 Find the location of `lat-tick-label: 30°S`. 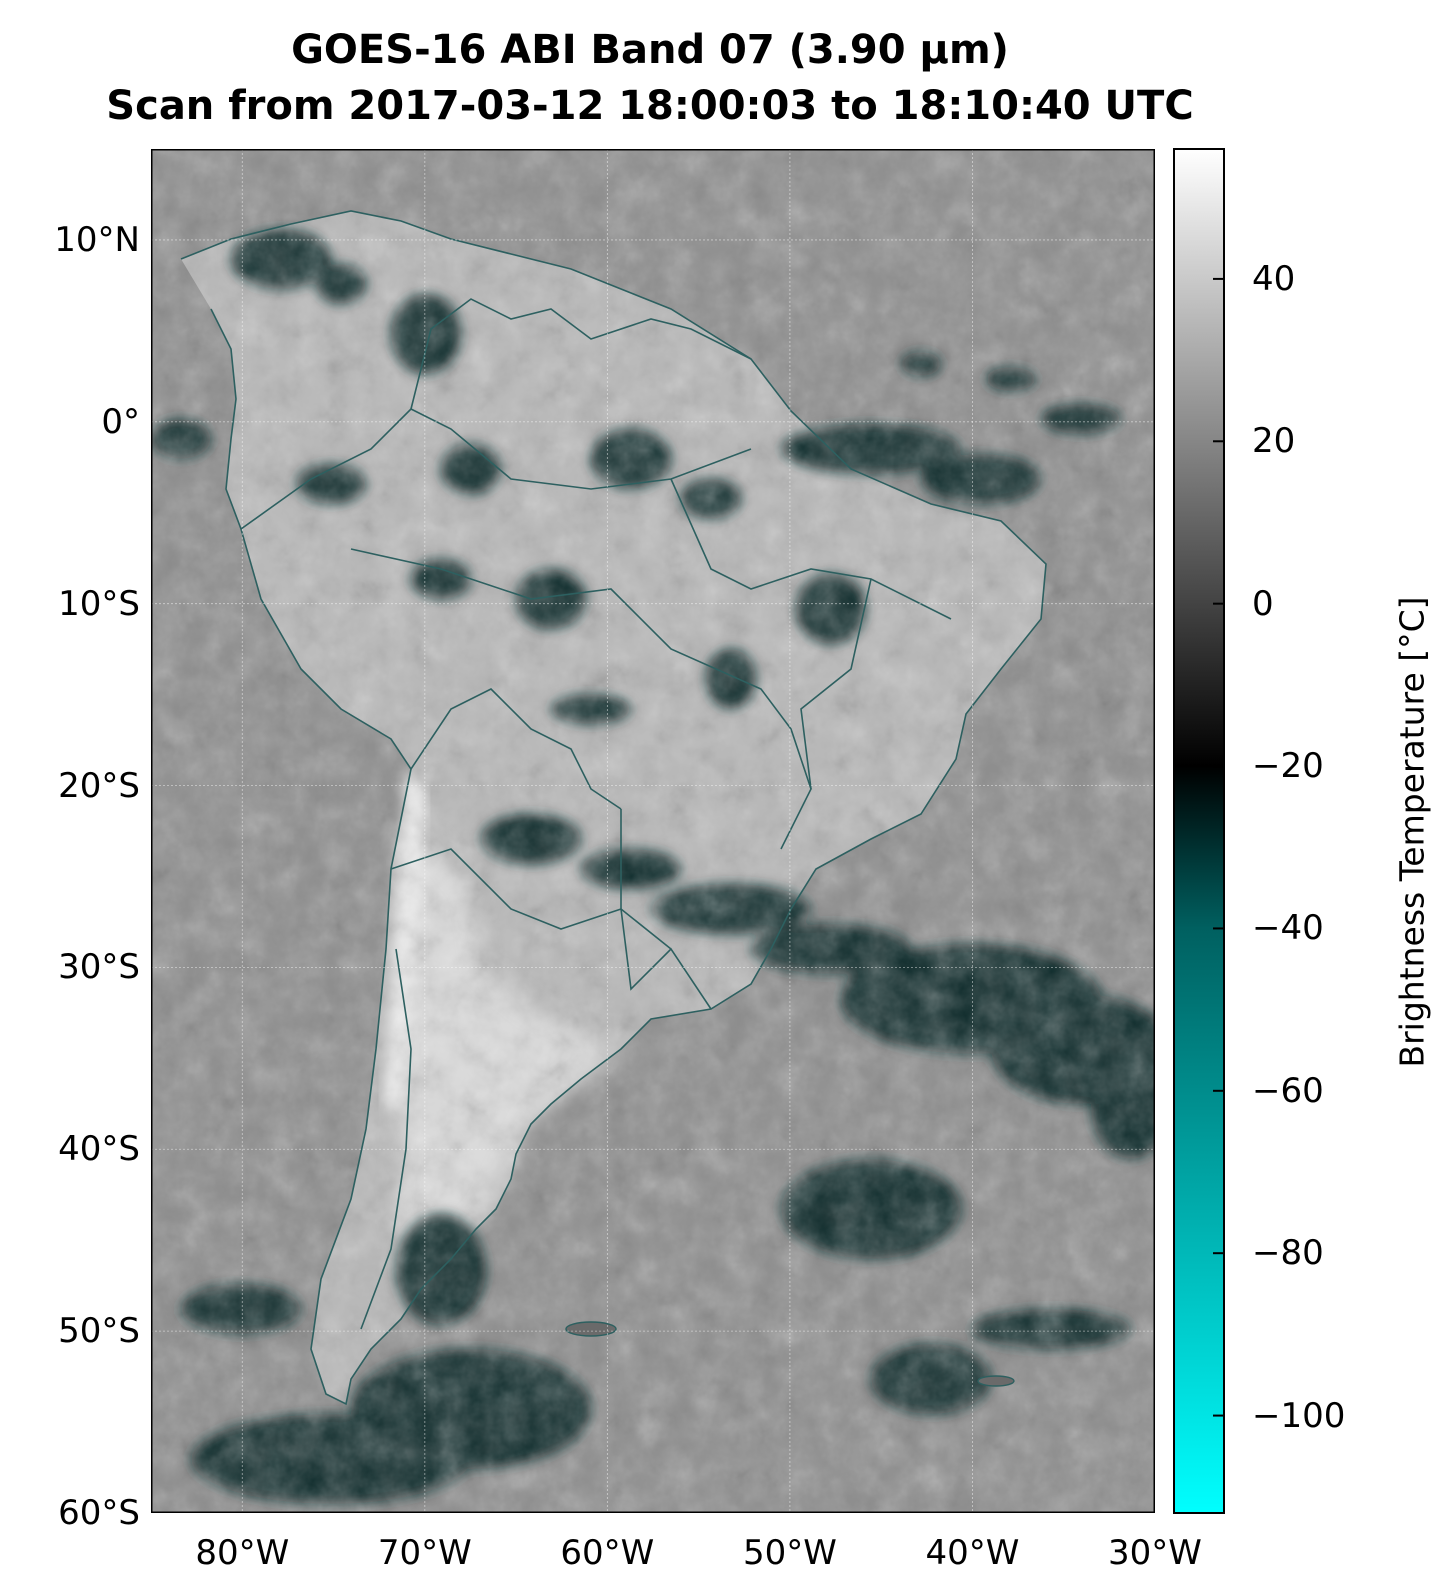

lat-tick-label: 30°S is located at coordinates (99, 967).